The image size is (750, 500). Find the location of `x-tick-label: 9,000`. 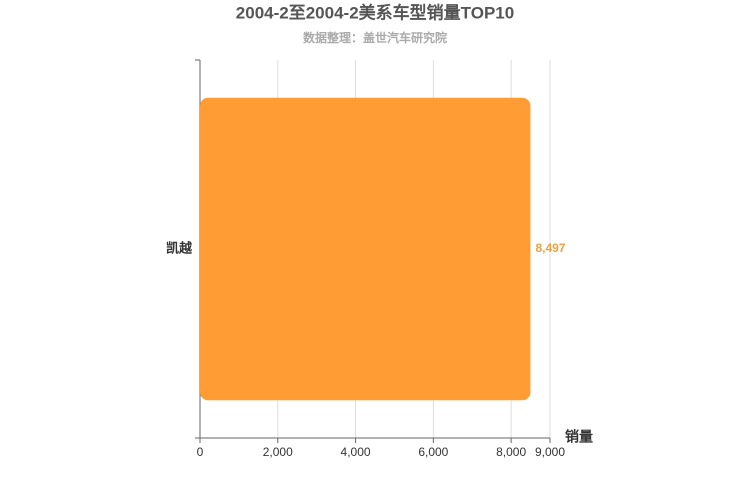

x-tick-label: 9,000 is located at coordinates (550, 452).